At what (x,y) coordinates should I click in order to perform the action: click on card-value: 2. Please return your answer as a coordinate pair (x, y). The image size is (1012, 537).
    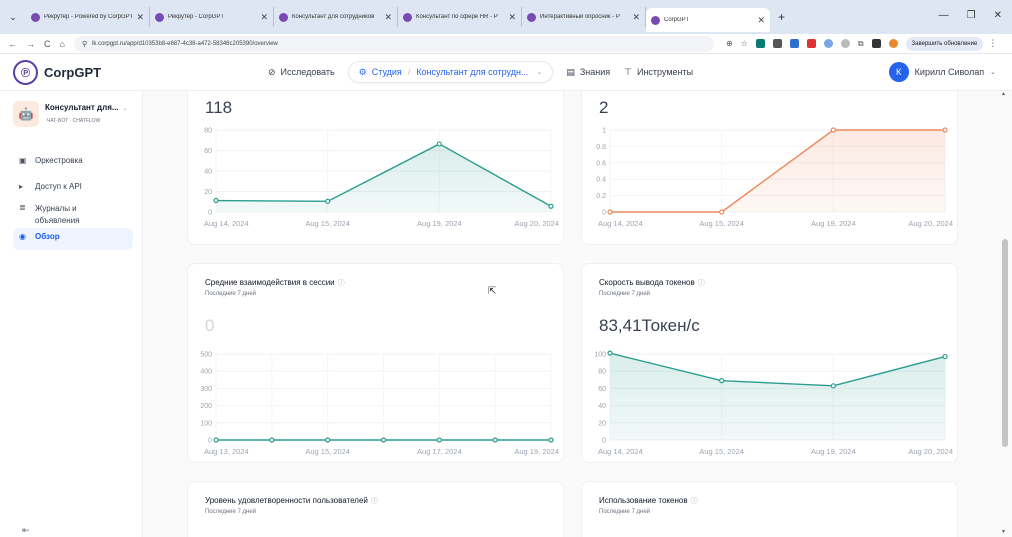
    Looking at the image, I should click on (604, 107).